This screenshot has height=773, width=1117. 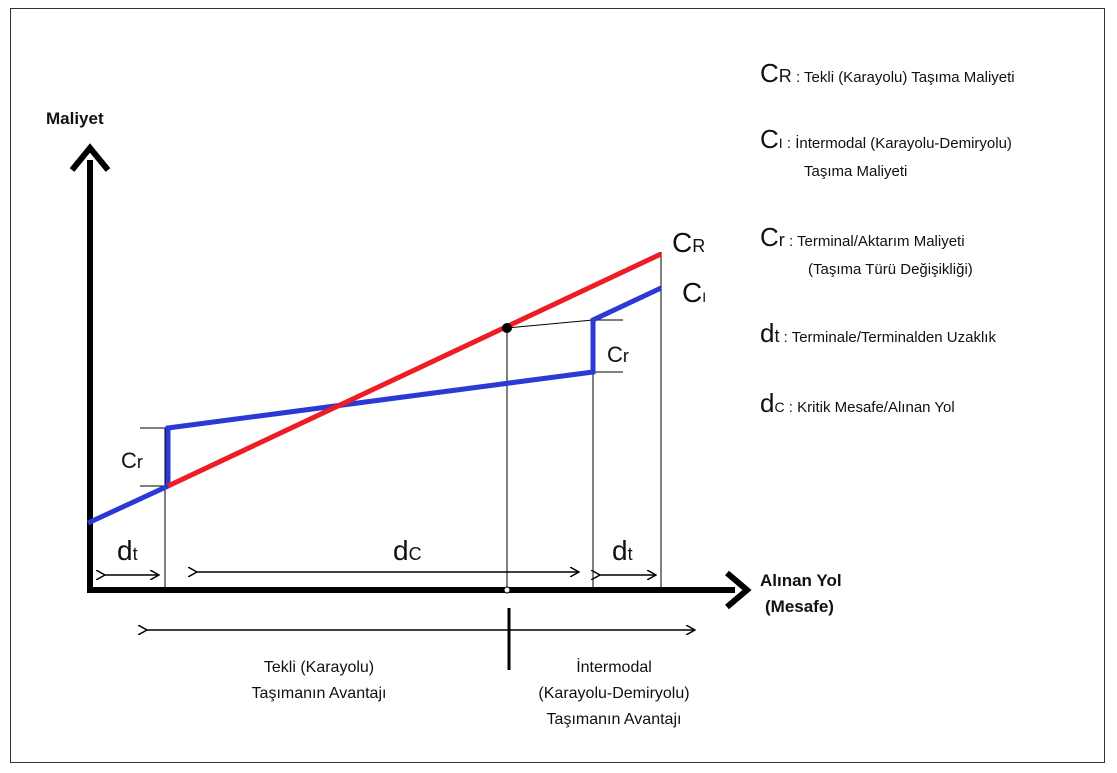 What do you see at coordinates (75, 118) in the screenshot?
I see `y-axis-label: Maliyet` at bounding box center [75, 118].